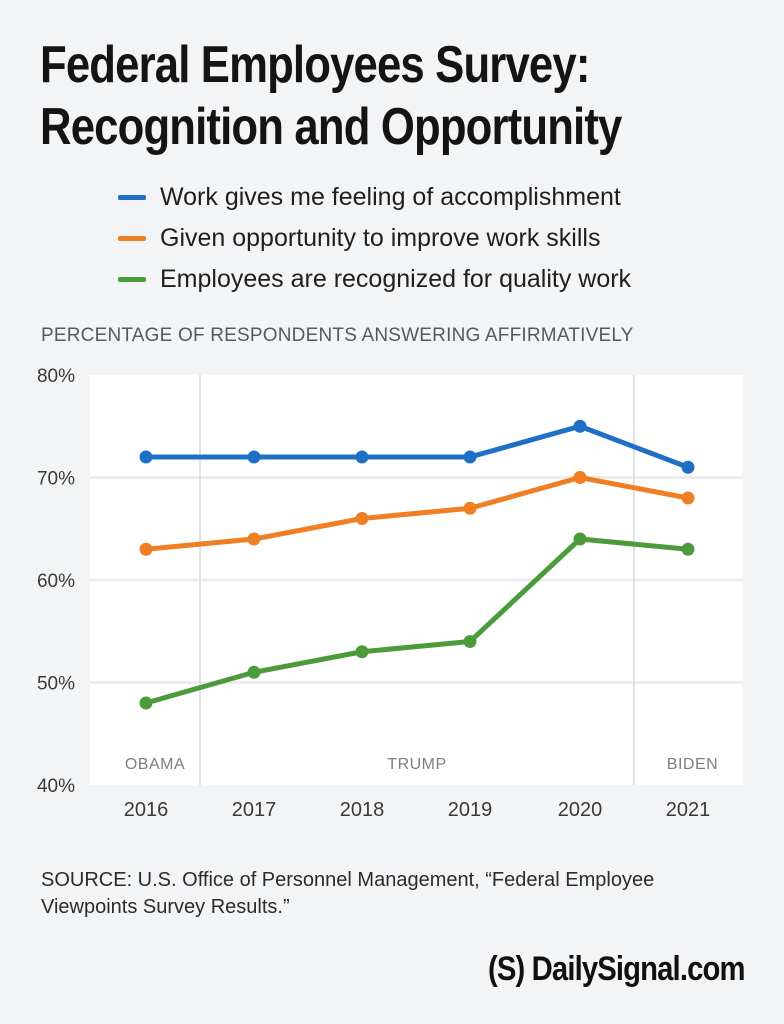 The width and height of the screenshot is (784, 1024). I want to click on x-tick-label: 2016, so click(146, 810).